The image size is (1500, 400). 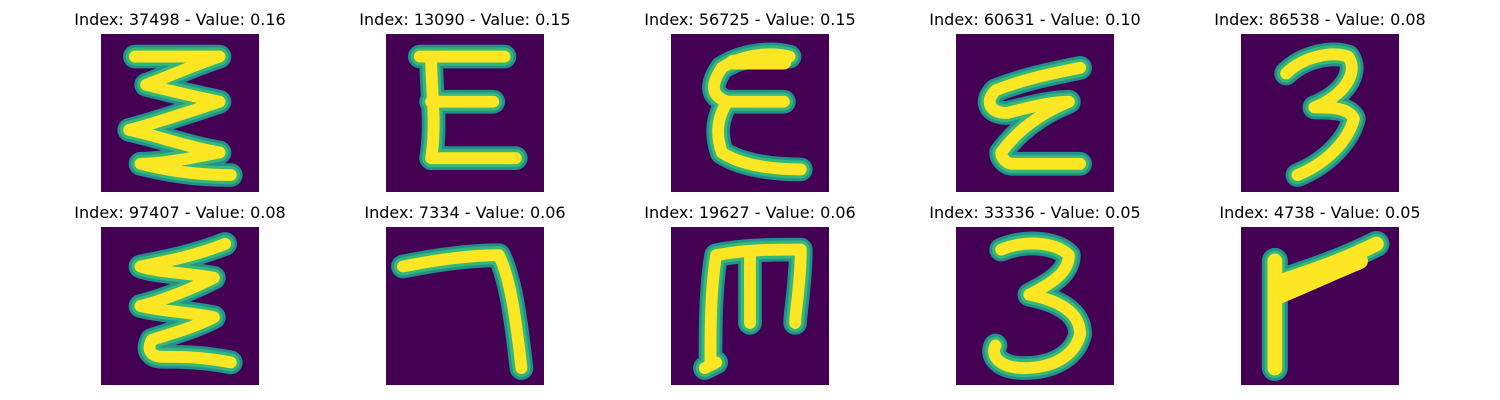 I want to click on image-panel: Index: 7334 - Value: 0.06, so click(x=465, y=298).